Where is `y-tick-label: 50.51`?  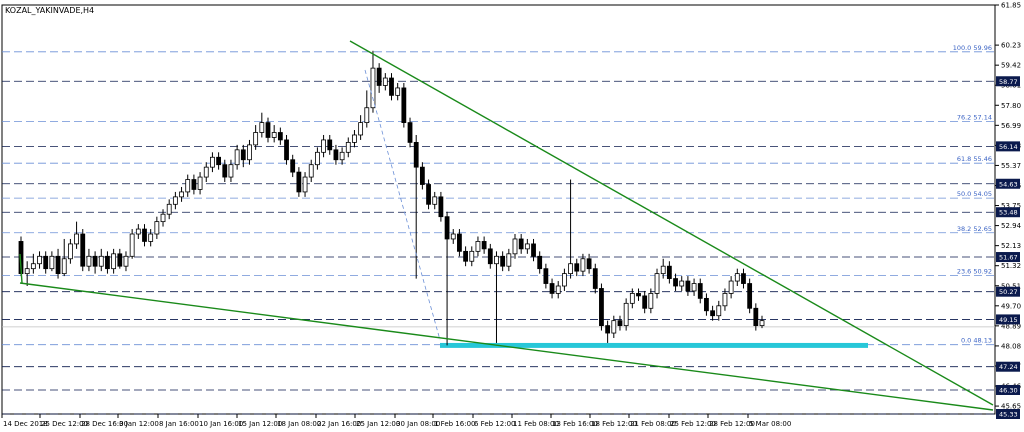
y-tick-label: 50.51 is located at coordinates (1011, 286).